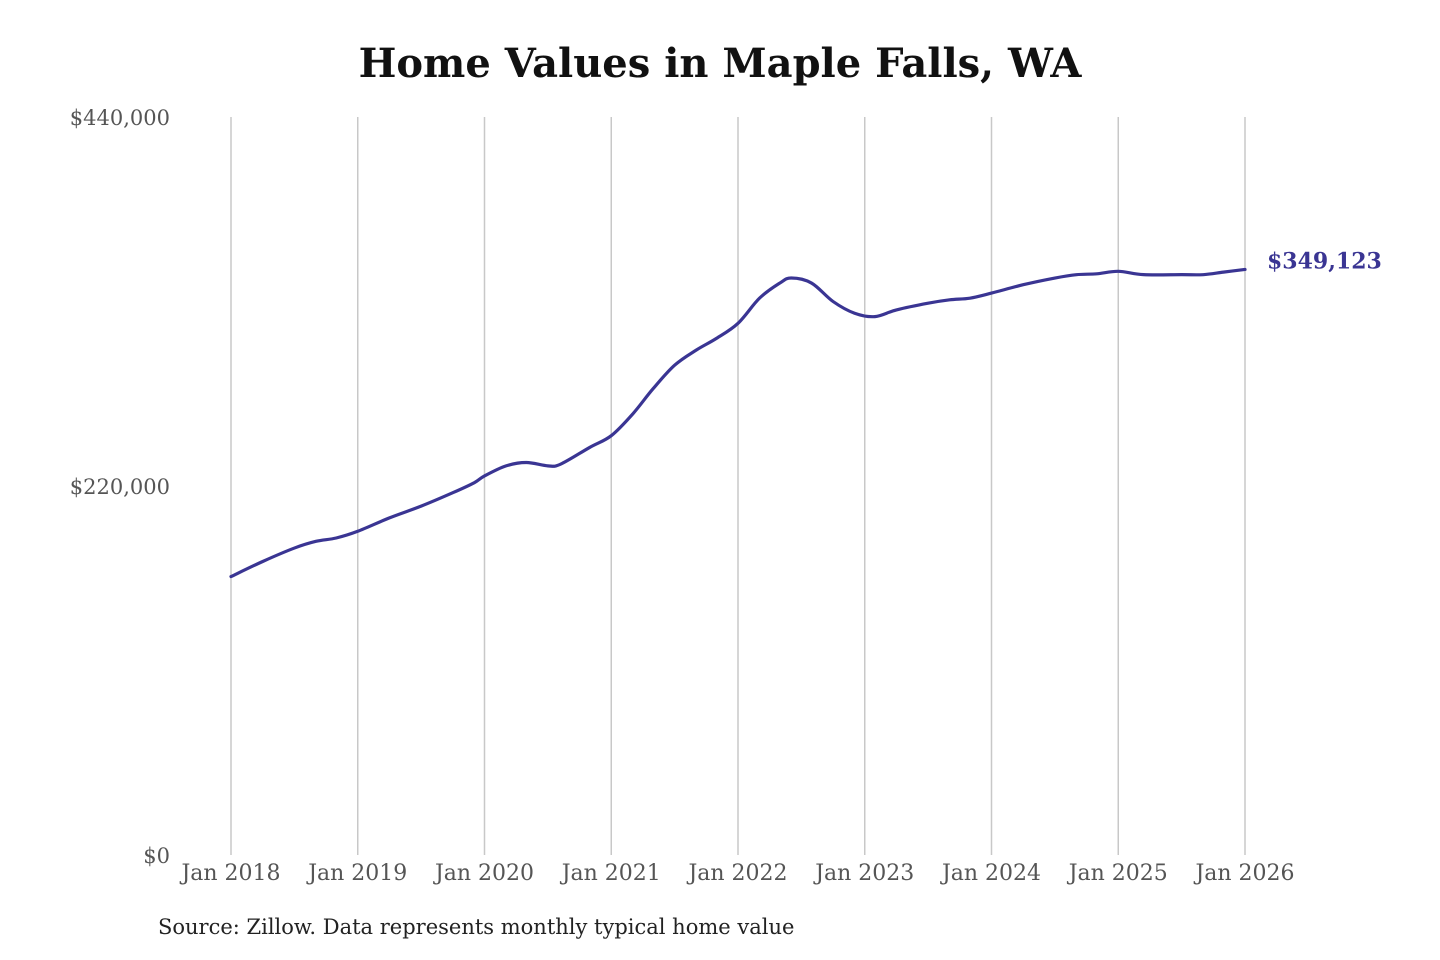 The height and width of the screenshot is (960, 1440). I want to click on x-tick-label: Jan 2020, so click(483, 873).